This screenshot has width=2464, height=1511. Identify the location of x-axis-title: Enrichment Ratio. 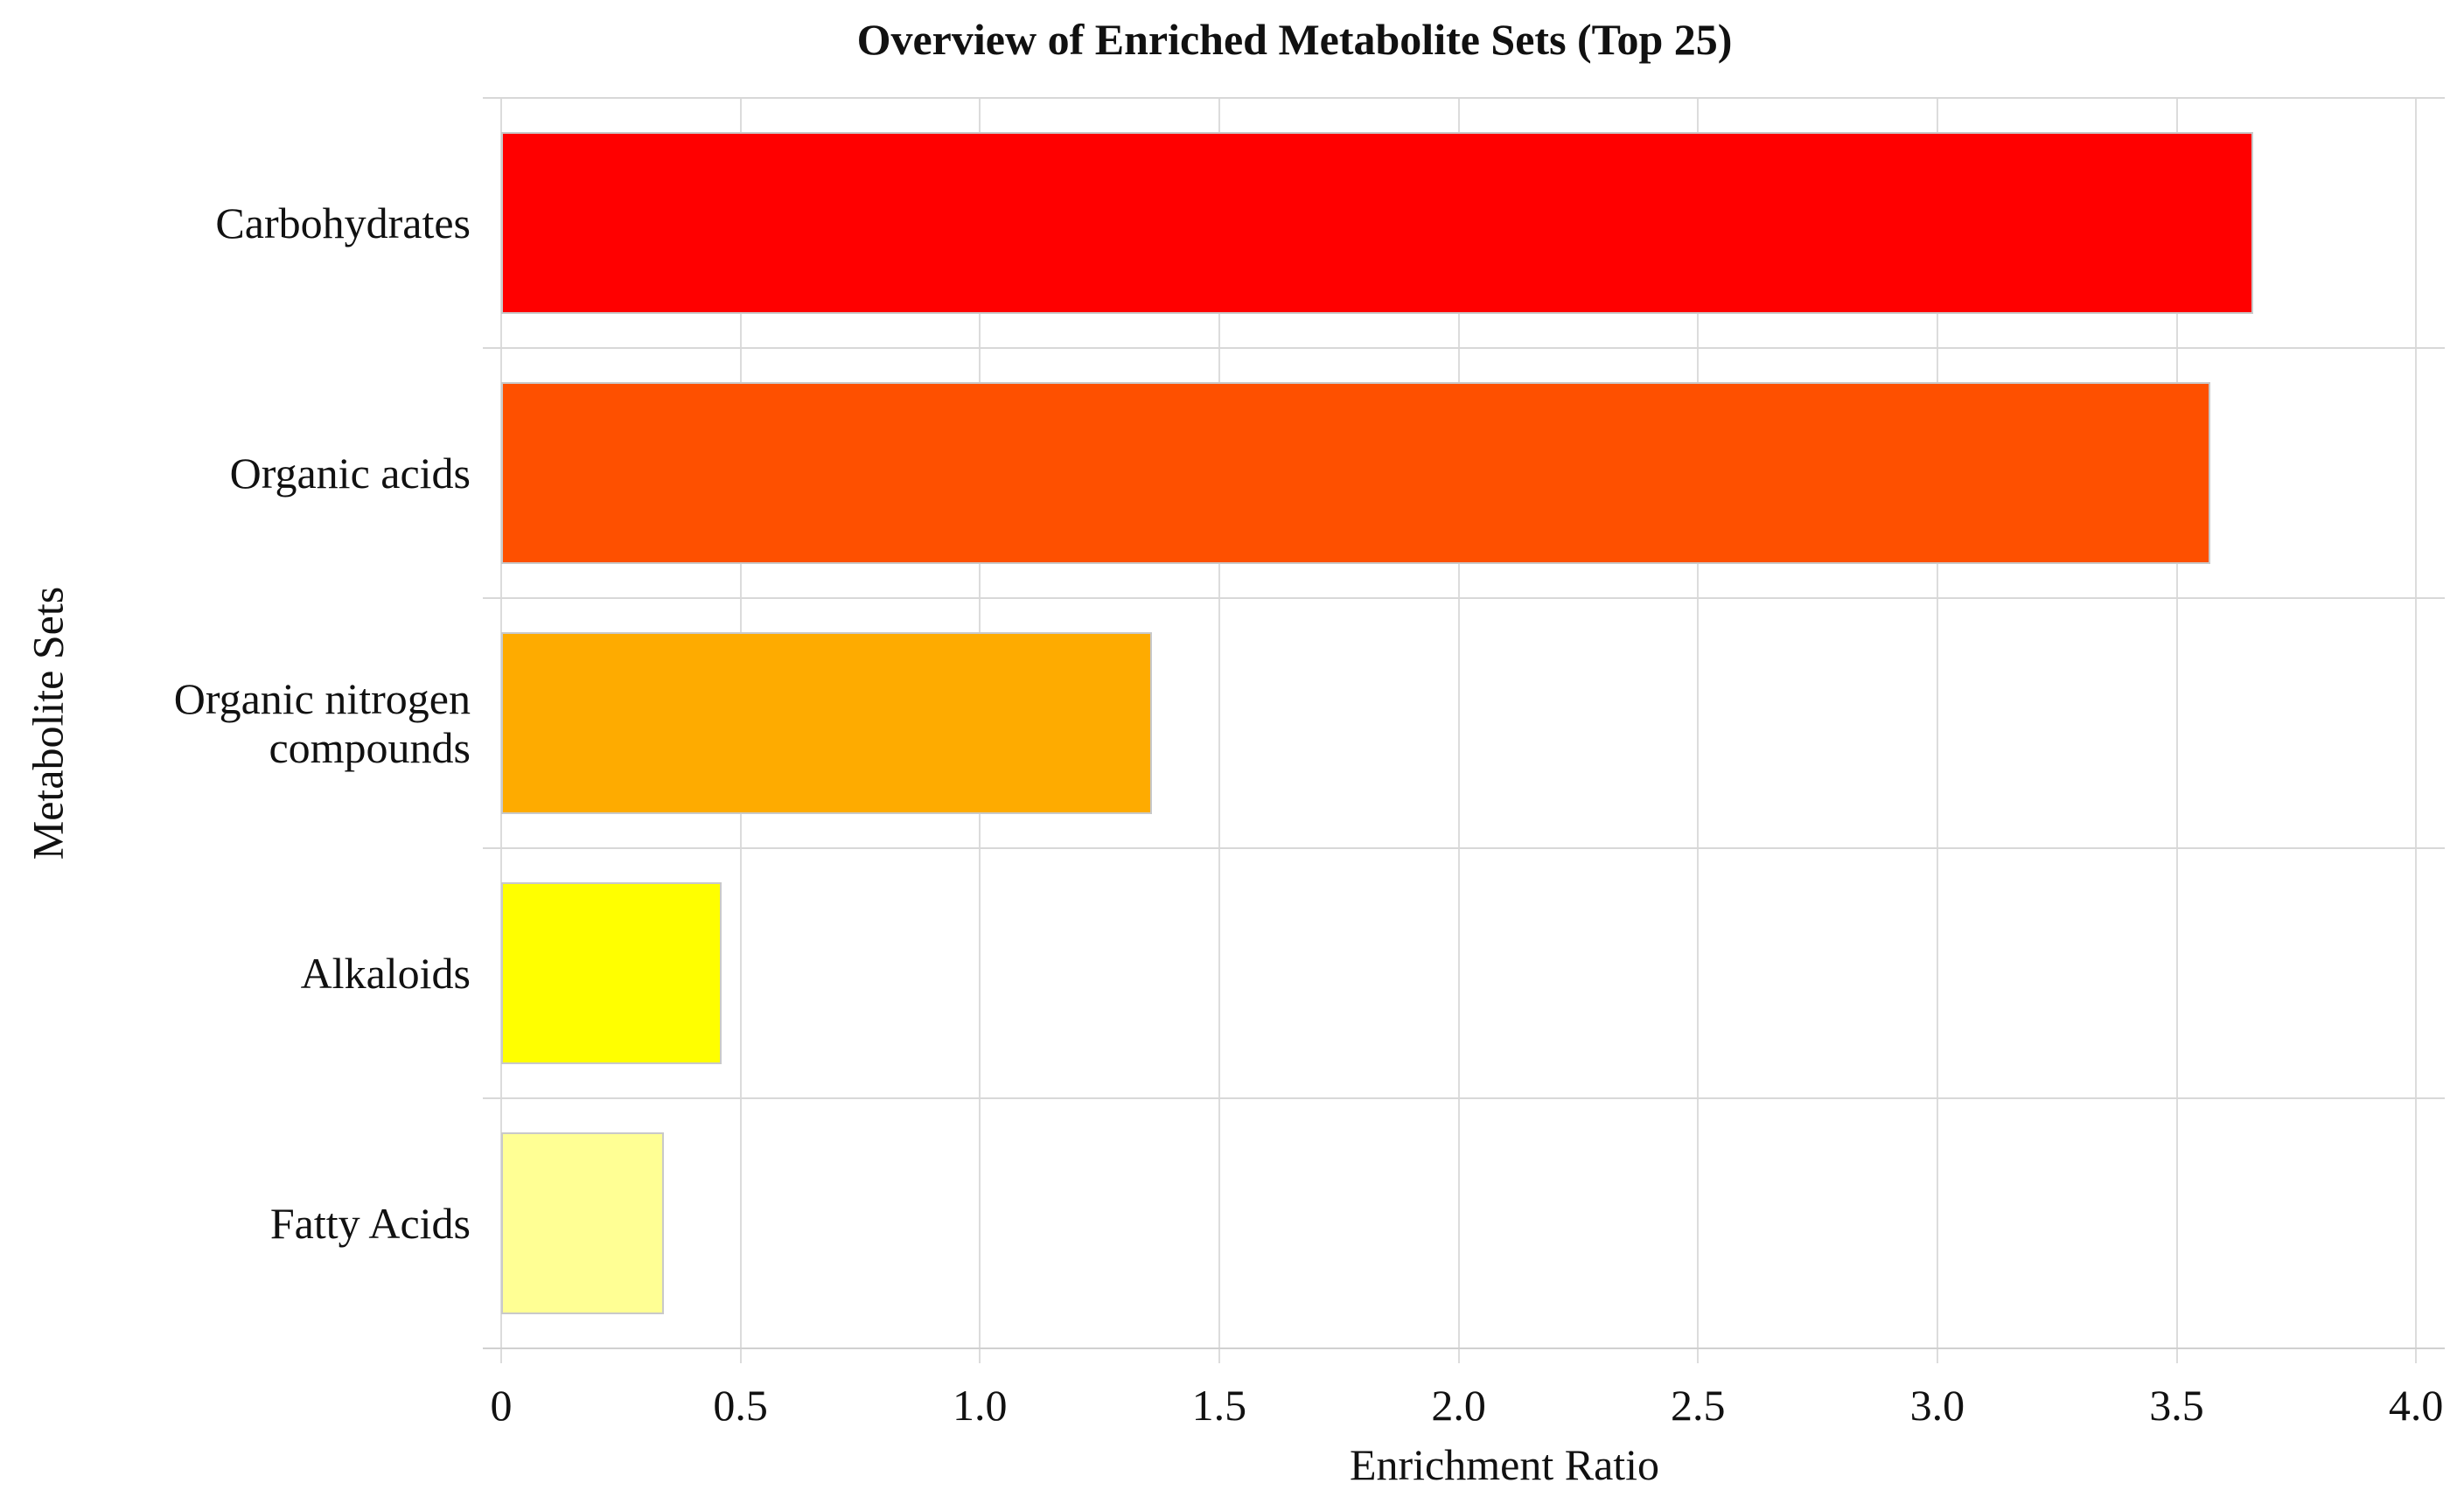
(1504, 1464).